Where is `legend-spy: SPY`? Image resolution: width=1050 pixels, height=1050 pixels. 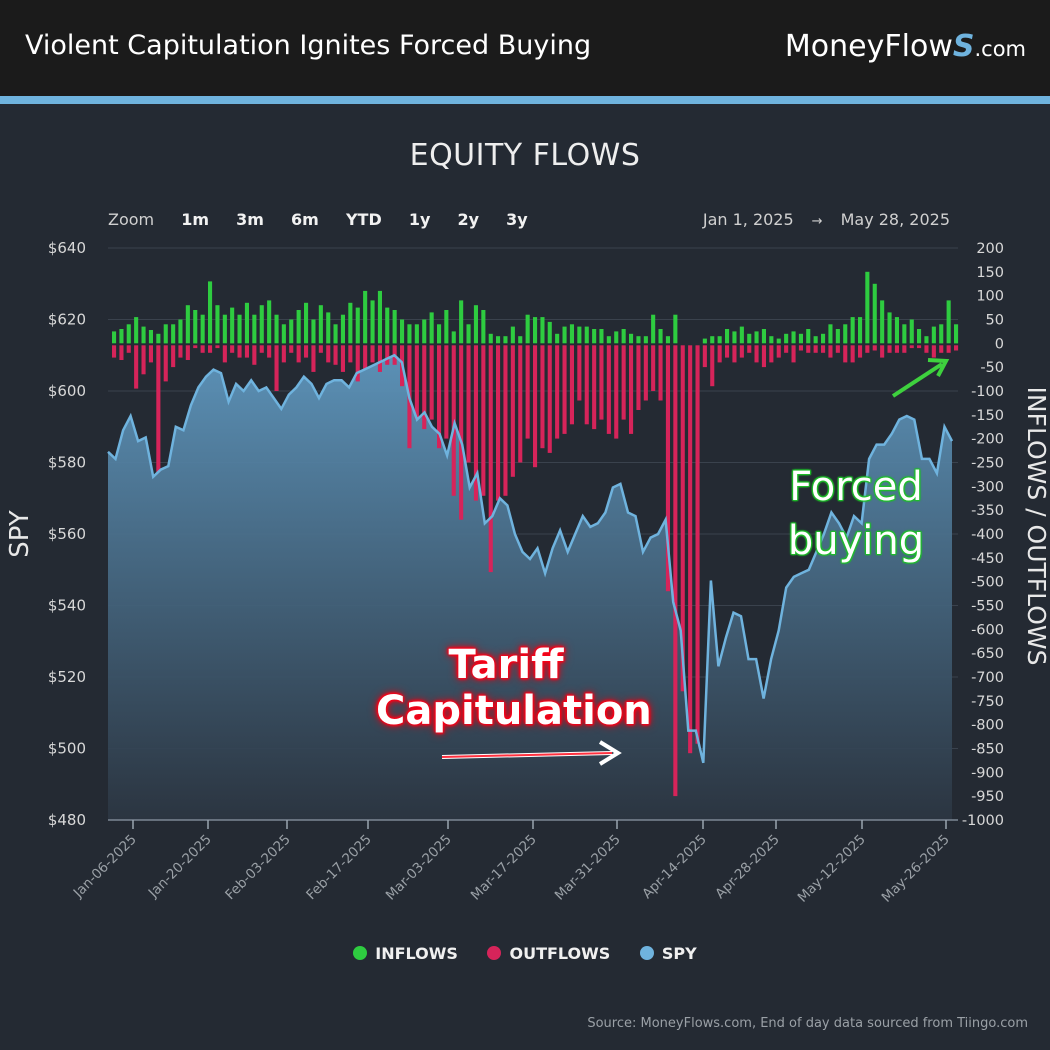 legend-spy: SPY is located at coordinates (668, 953).